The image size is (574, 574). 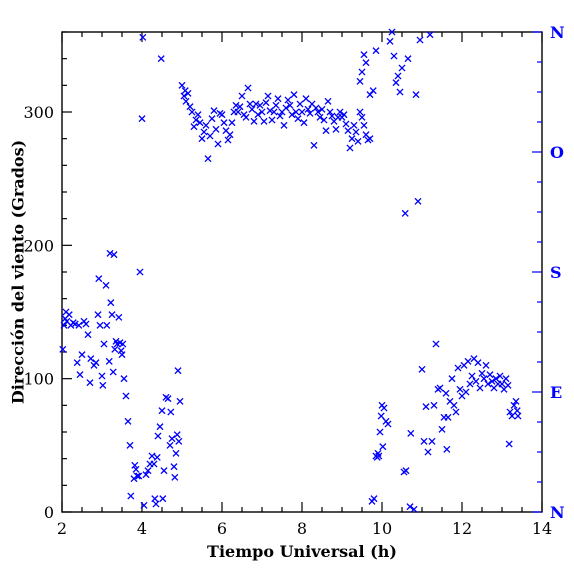 I want to click on cardinal-label: N, so click(x=557, y=512).